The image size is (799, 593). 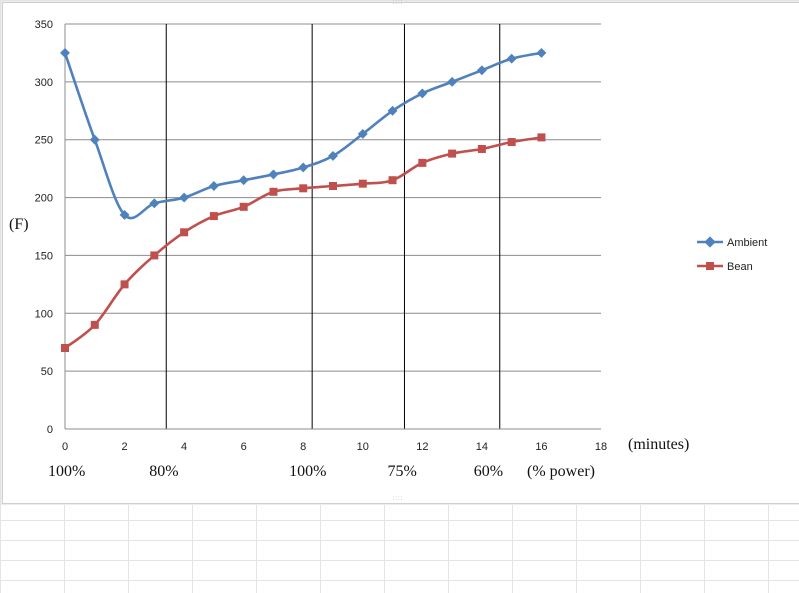 I want to click on y-tick-label: 150, so click(x=44, y=256).